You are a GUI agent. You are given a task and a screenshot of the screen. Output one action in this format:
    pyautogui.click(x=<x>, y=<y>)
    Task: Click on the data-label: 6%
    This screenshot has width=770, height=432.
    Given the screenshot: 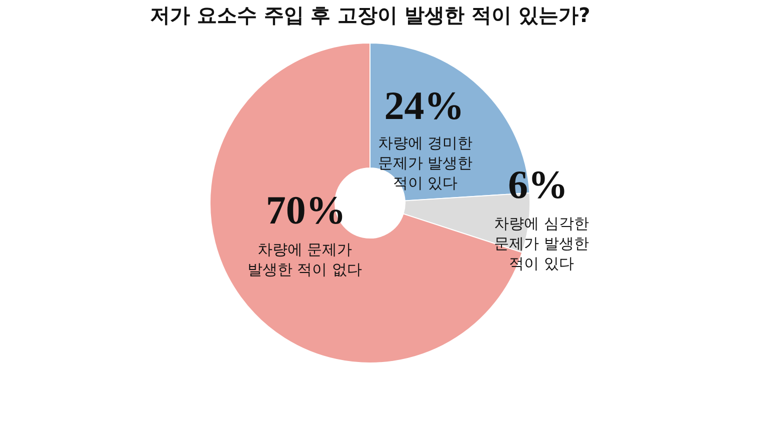 What is the action you would take?
    pyautogui.click(x=538, y=185)
    